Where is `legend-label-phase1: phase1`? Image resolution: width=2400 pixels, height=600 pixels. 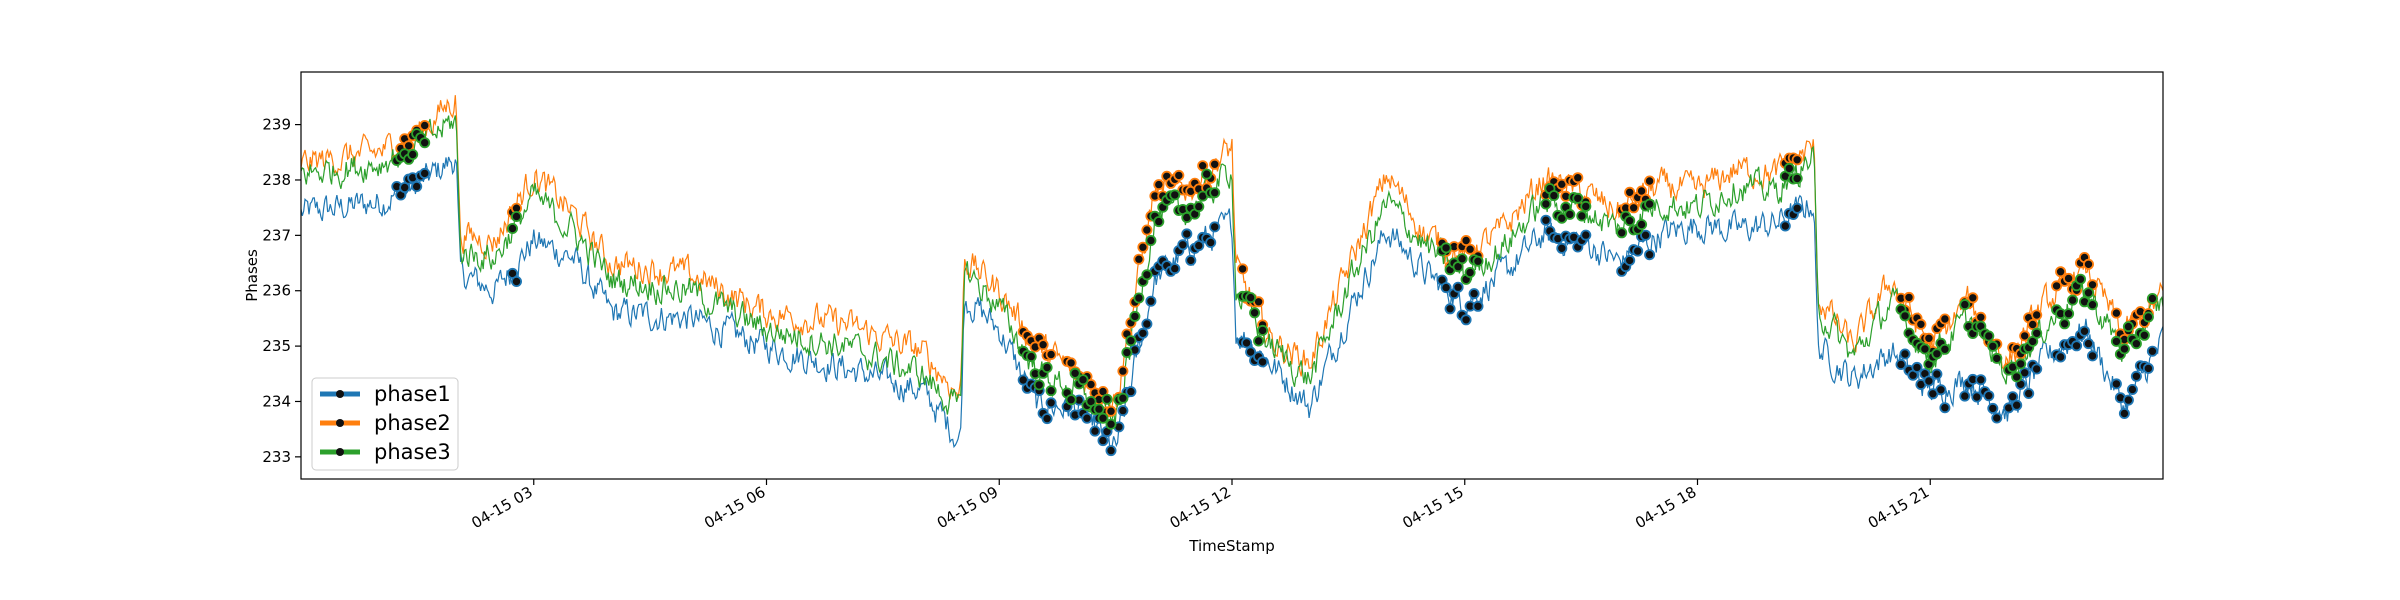
legend-label-phase1: phase1 is located at coordinates (412, 394).